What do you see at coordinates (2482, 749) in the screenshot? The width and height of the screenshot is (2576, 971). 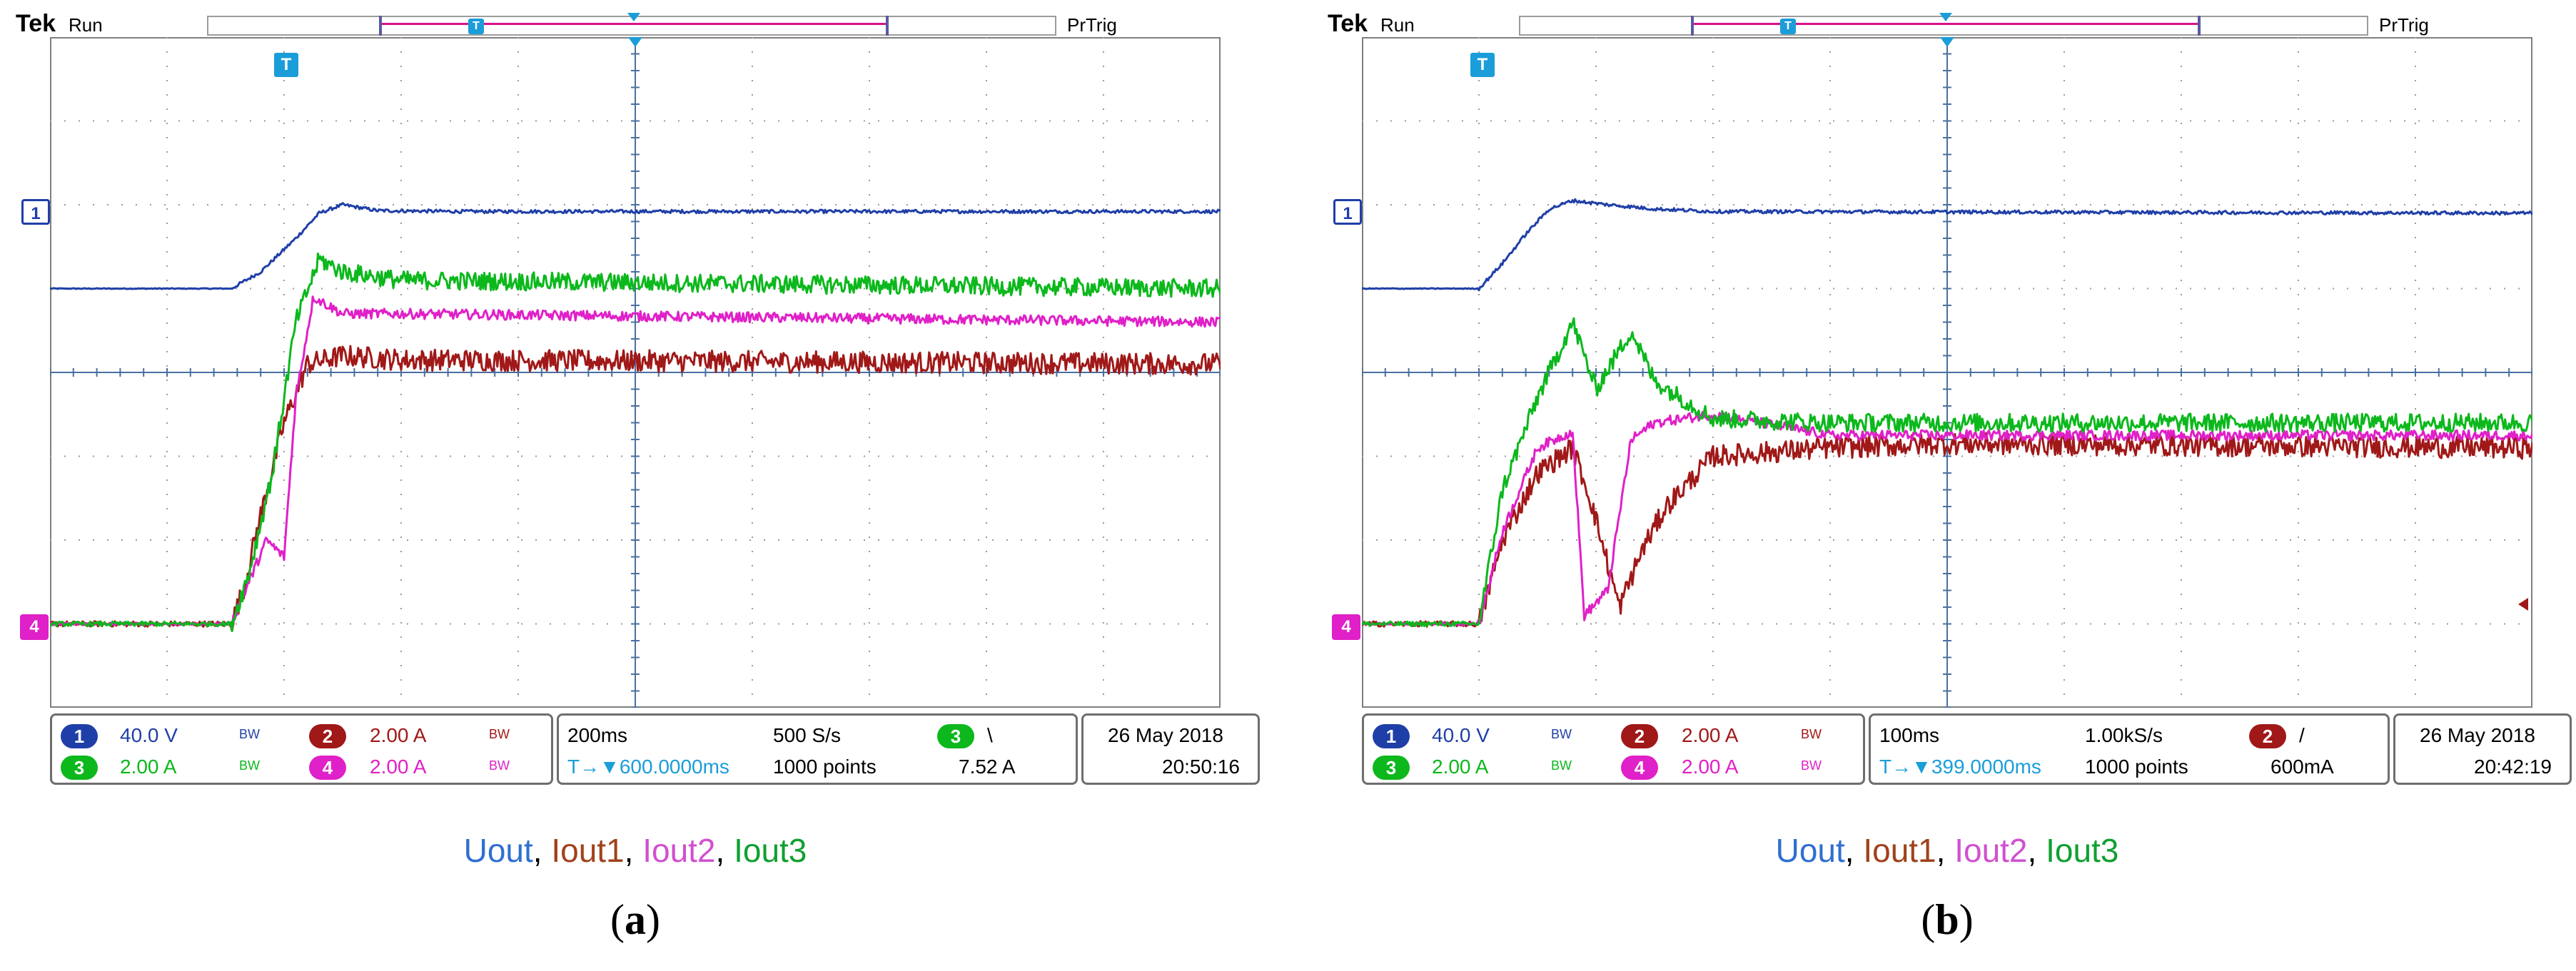 I see `datetime-box: 26 May 2018 20:42:19` at bounding box center [2482, 749].